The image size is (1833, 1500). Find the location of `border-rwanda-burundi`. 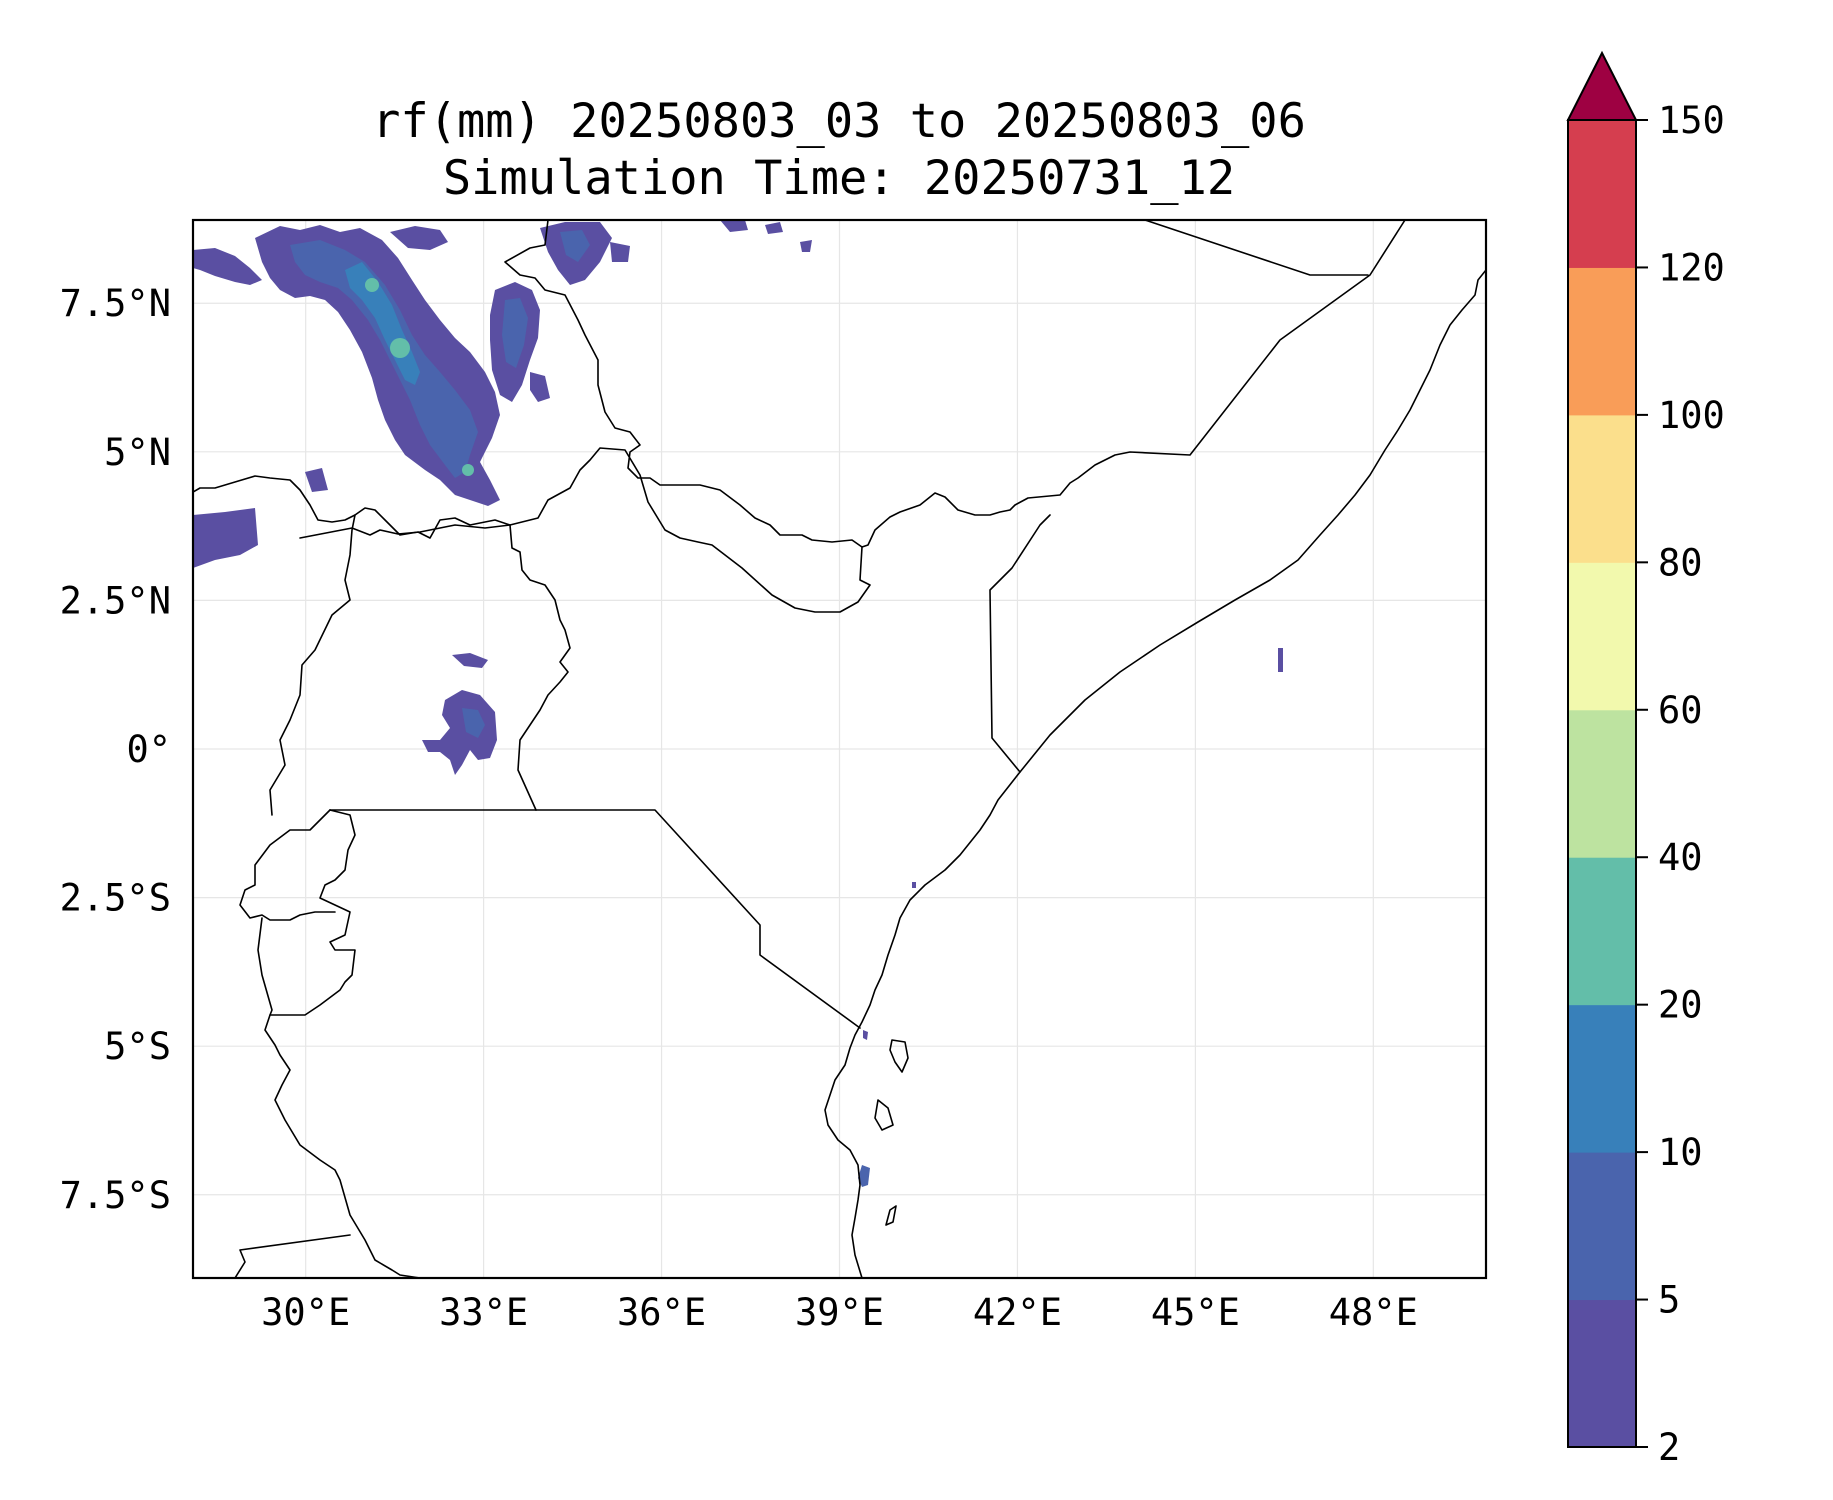

border-rwanda-burundi is located at coordinates (342, 1043).